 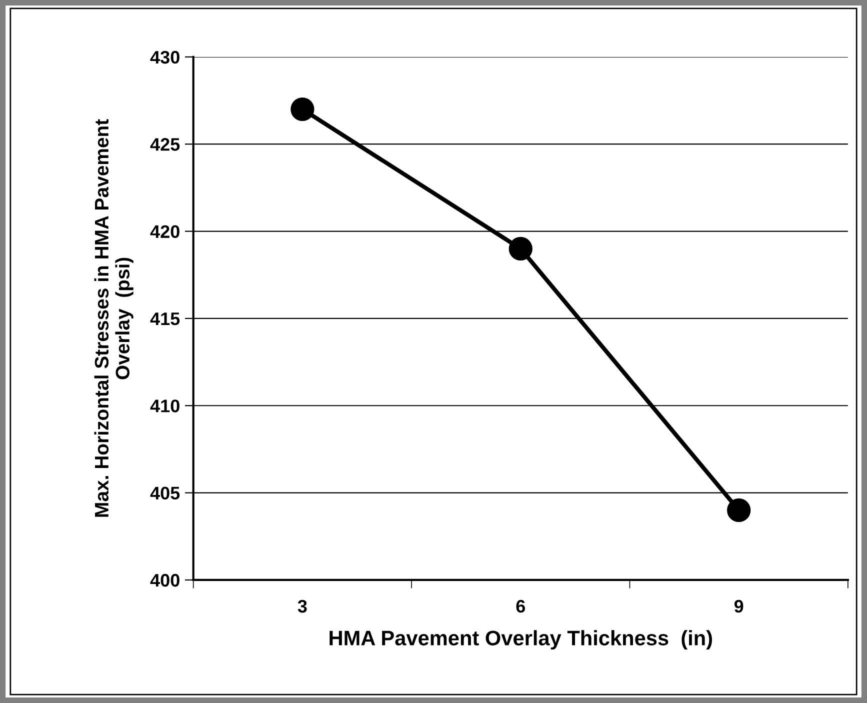 What do you see at coordinates (520, 606) in the screenshot?
I see `x-tick-label: 6` at bounding box center [520, 606].